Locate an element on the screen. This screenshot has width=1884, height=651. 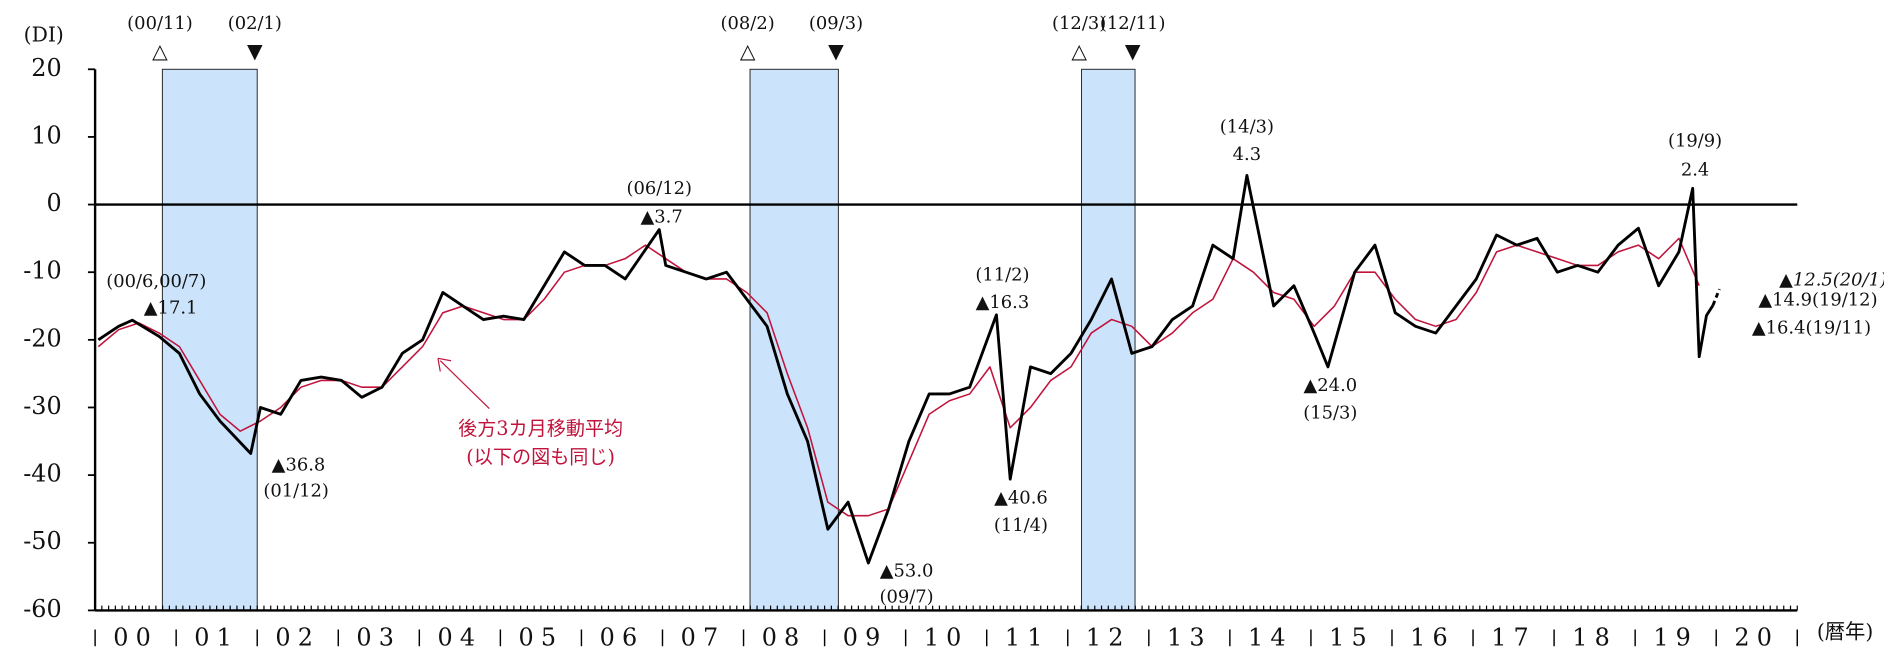
value-label-number: ▲12.5 is located at coordinates (1806, 280).